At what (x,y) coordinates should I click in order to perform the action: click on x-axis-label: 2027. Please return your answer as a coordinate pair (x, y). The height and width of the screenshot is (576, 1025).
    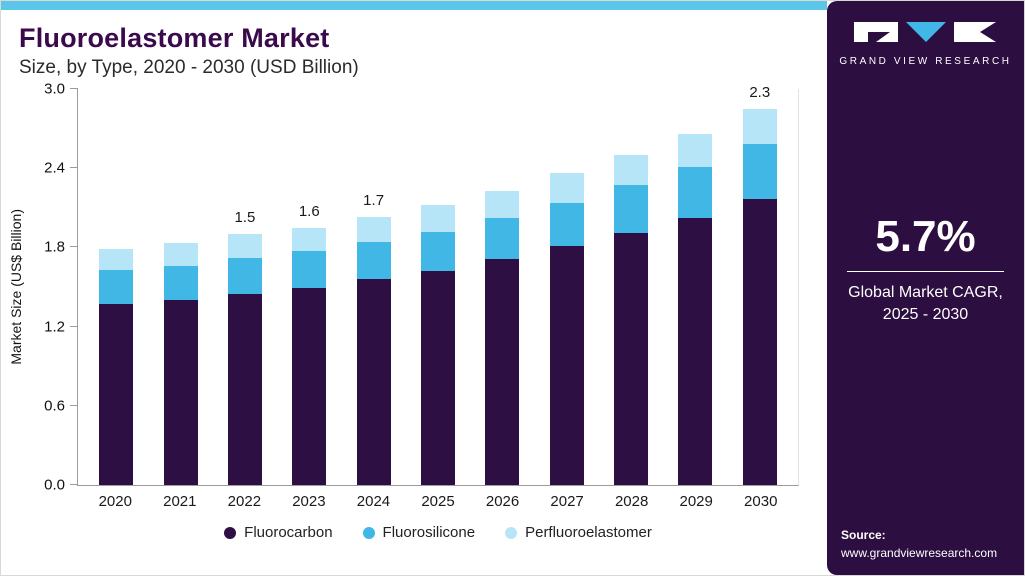
    Looking at the image, I should click on (567, 501).